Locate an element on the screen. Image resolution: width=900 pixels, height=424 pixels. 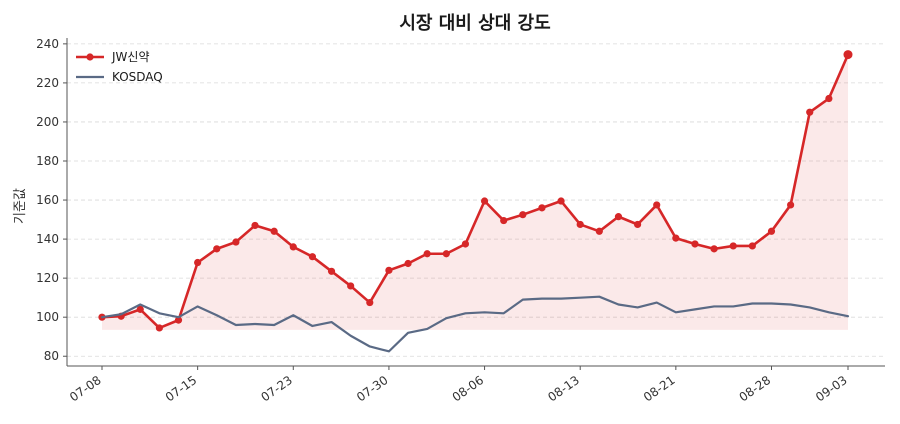
x-tick-label: 07-30 is located at coordinates (372, 388).